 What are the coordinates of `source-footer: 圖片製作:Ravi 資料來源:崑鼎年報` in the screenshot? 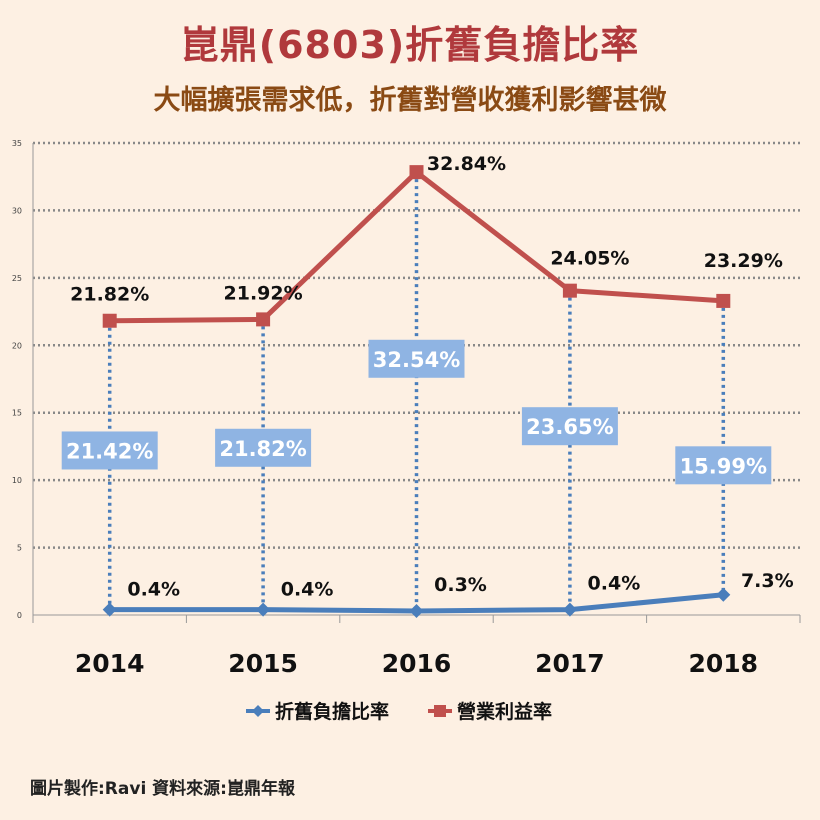 It's located at (162, 789).